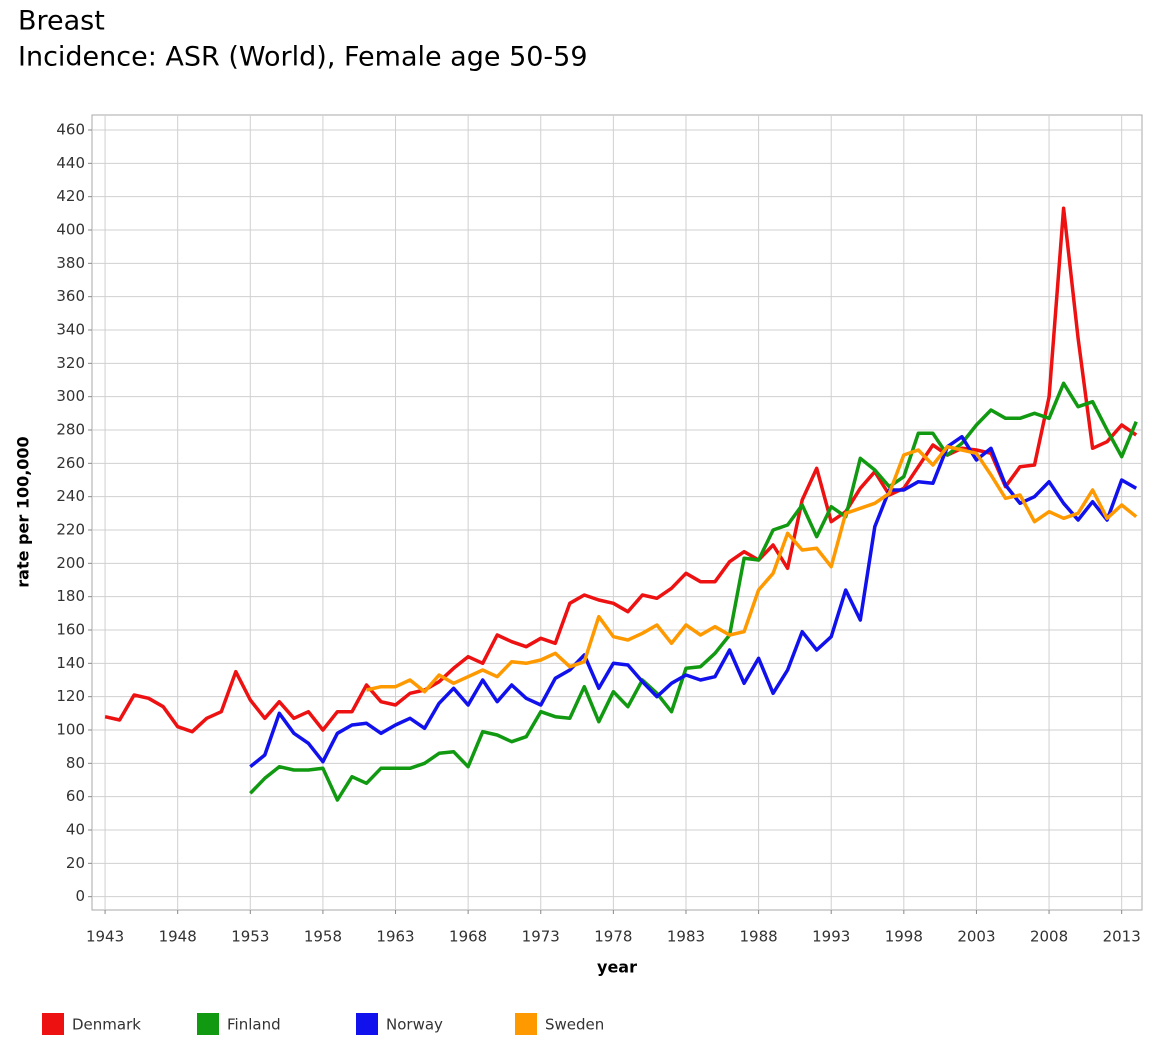 This screenshot has width=1161, height=1042. What do you see at coordinates (70, 496) in the screenshot?
I see `y-tick-label: 240` at bounding box center [70, 496].